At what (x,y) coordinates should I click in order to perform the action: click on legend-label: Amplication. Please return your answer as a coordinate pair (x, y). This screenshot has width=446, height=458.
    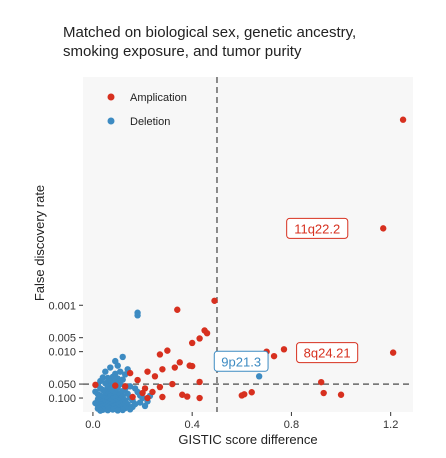
    Looking at the image, I should click on (158, 98).